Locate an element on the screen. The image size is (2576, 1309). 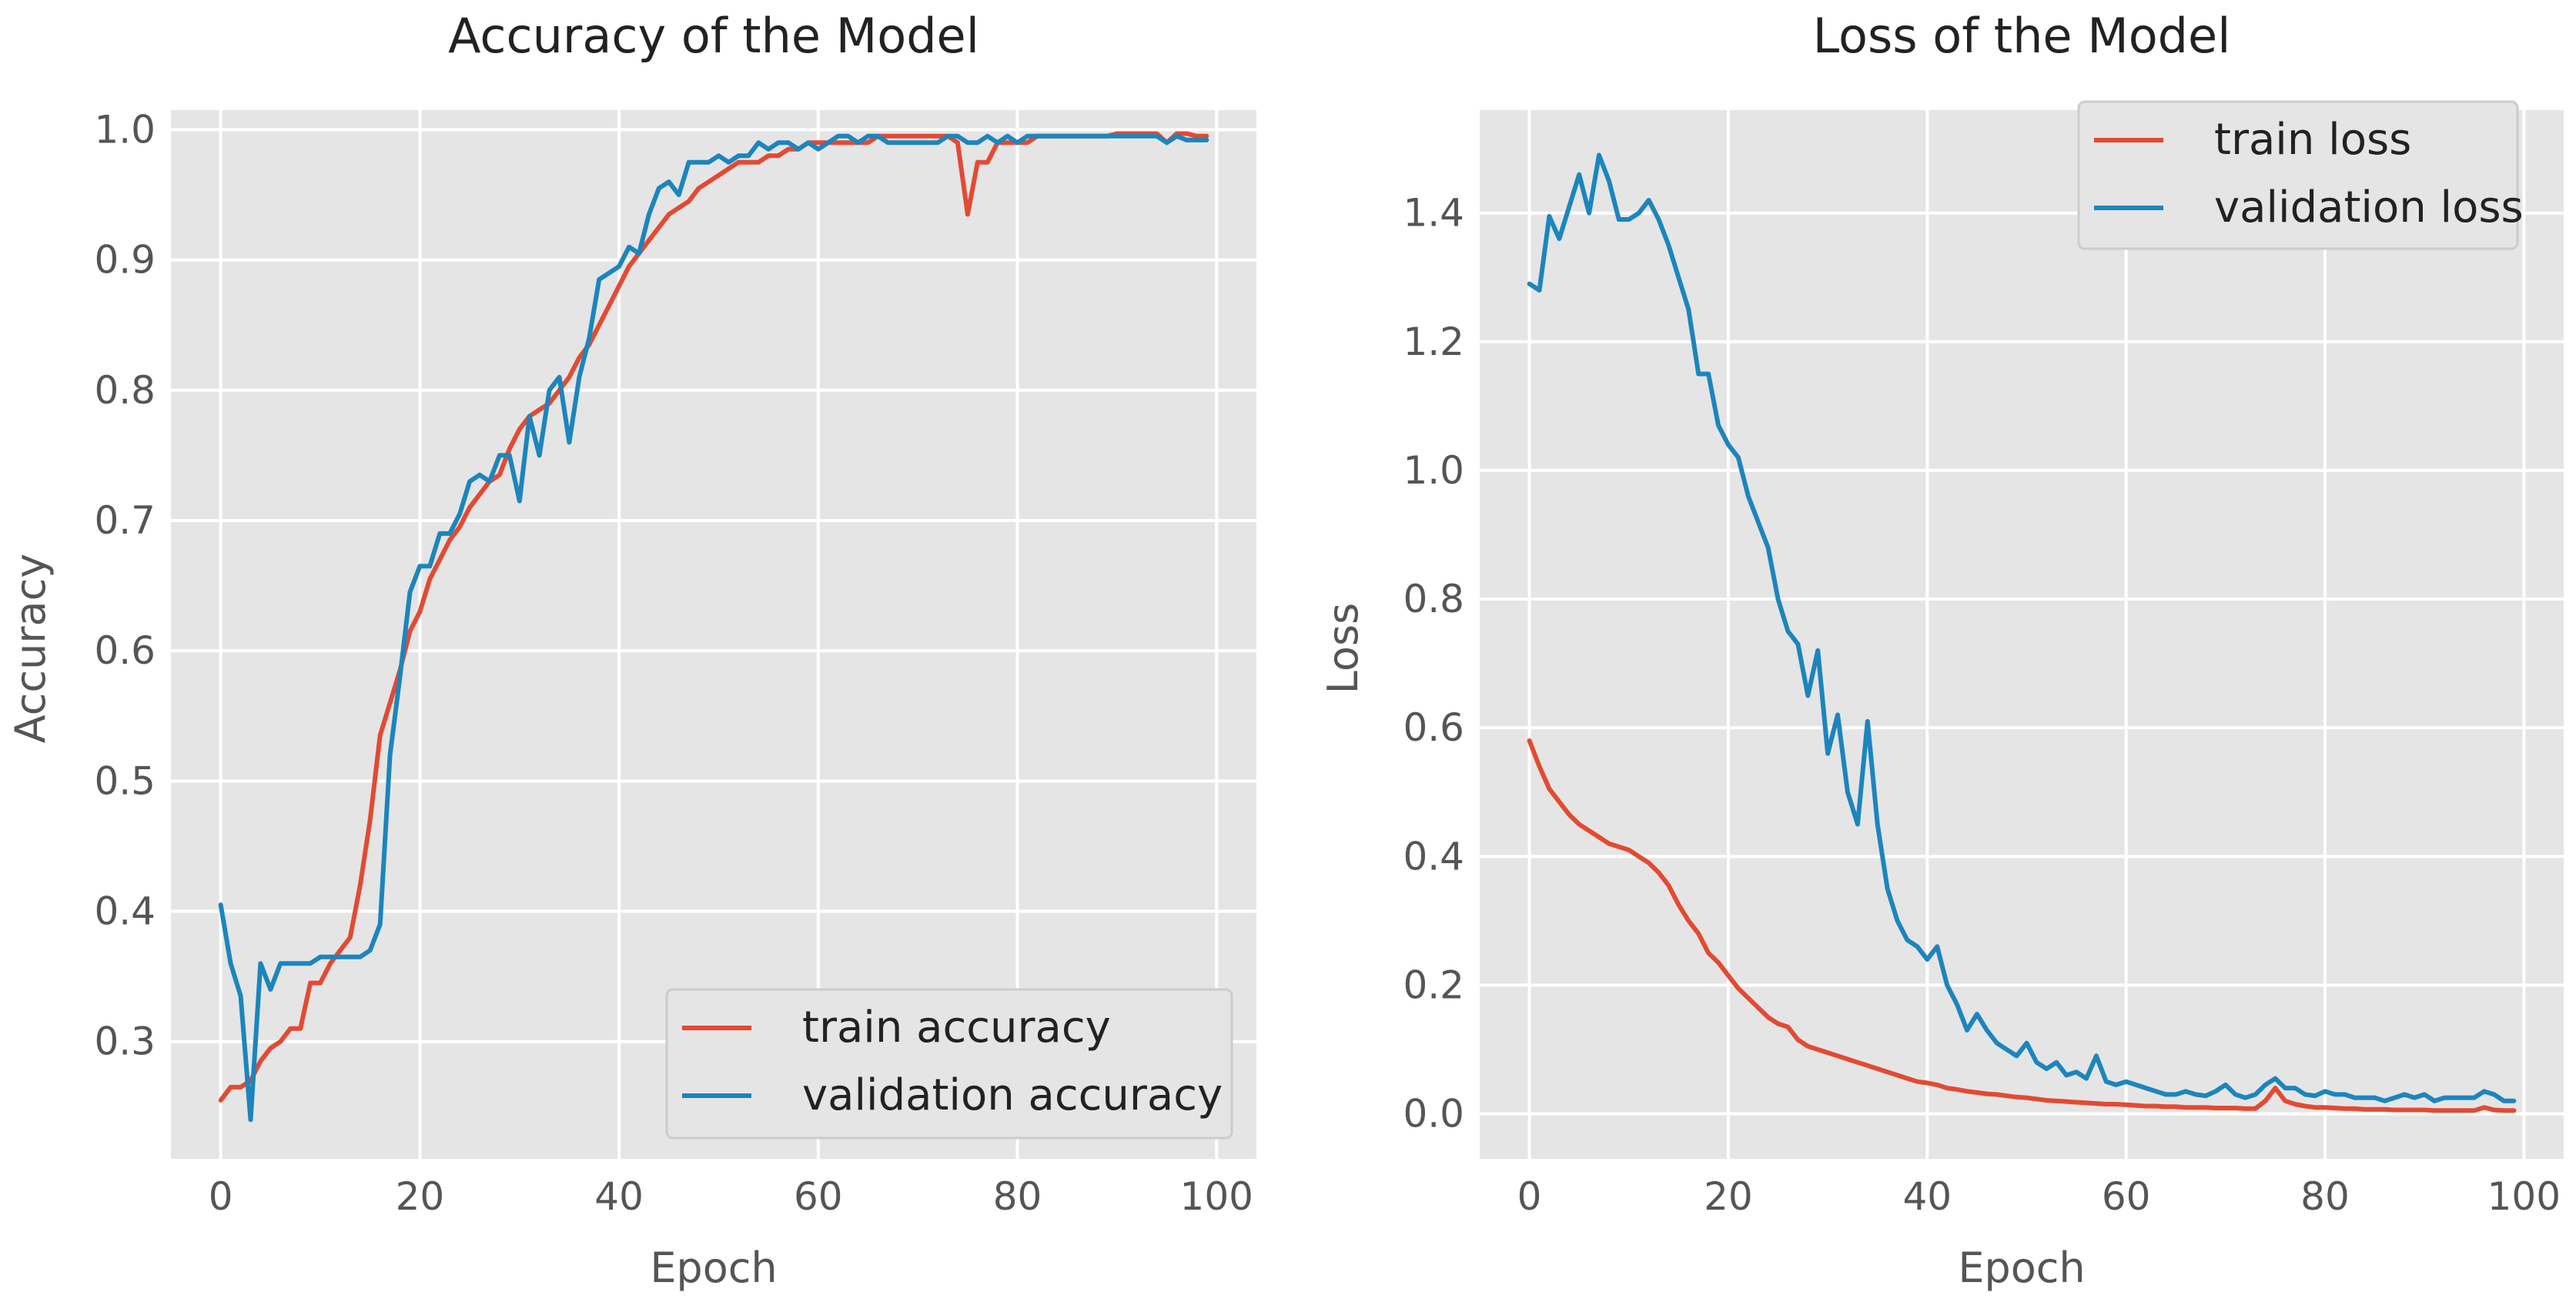
legend-label-train: train loss is located at coordinates (2312, 140).